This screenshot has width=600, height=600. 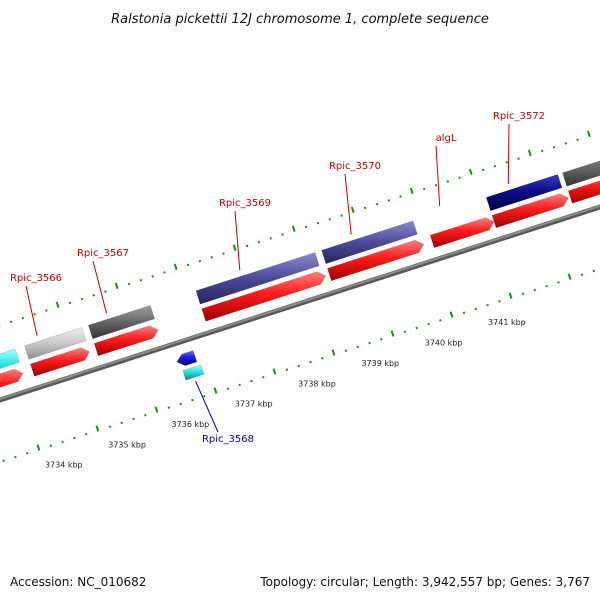 What do you see at coordinates (121, 322) in the screenshot?
I see `gene-feature-grey` at bounding box center [121, 322].